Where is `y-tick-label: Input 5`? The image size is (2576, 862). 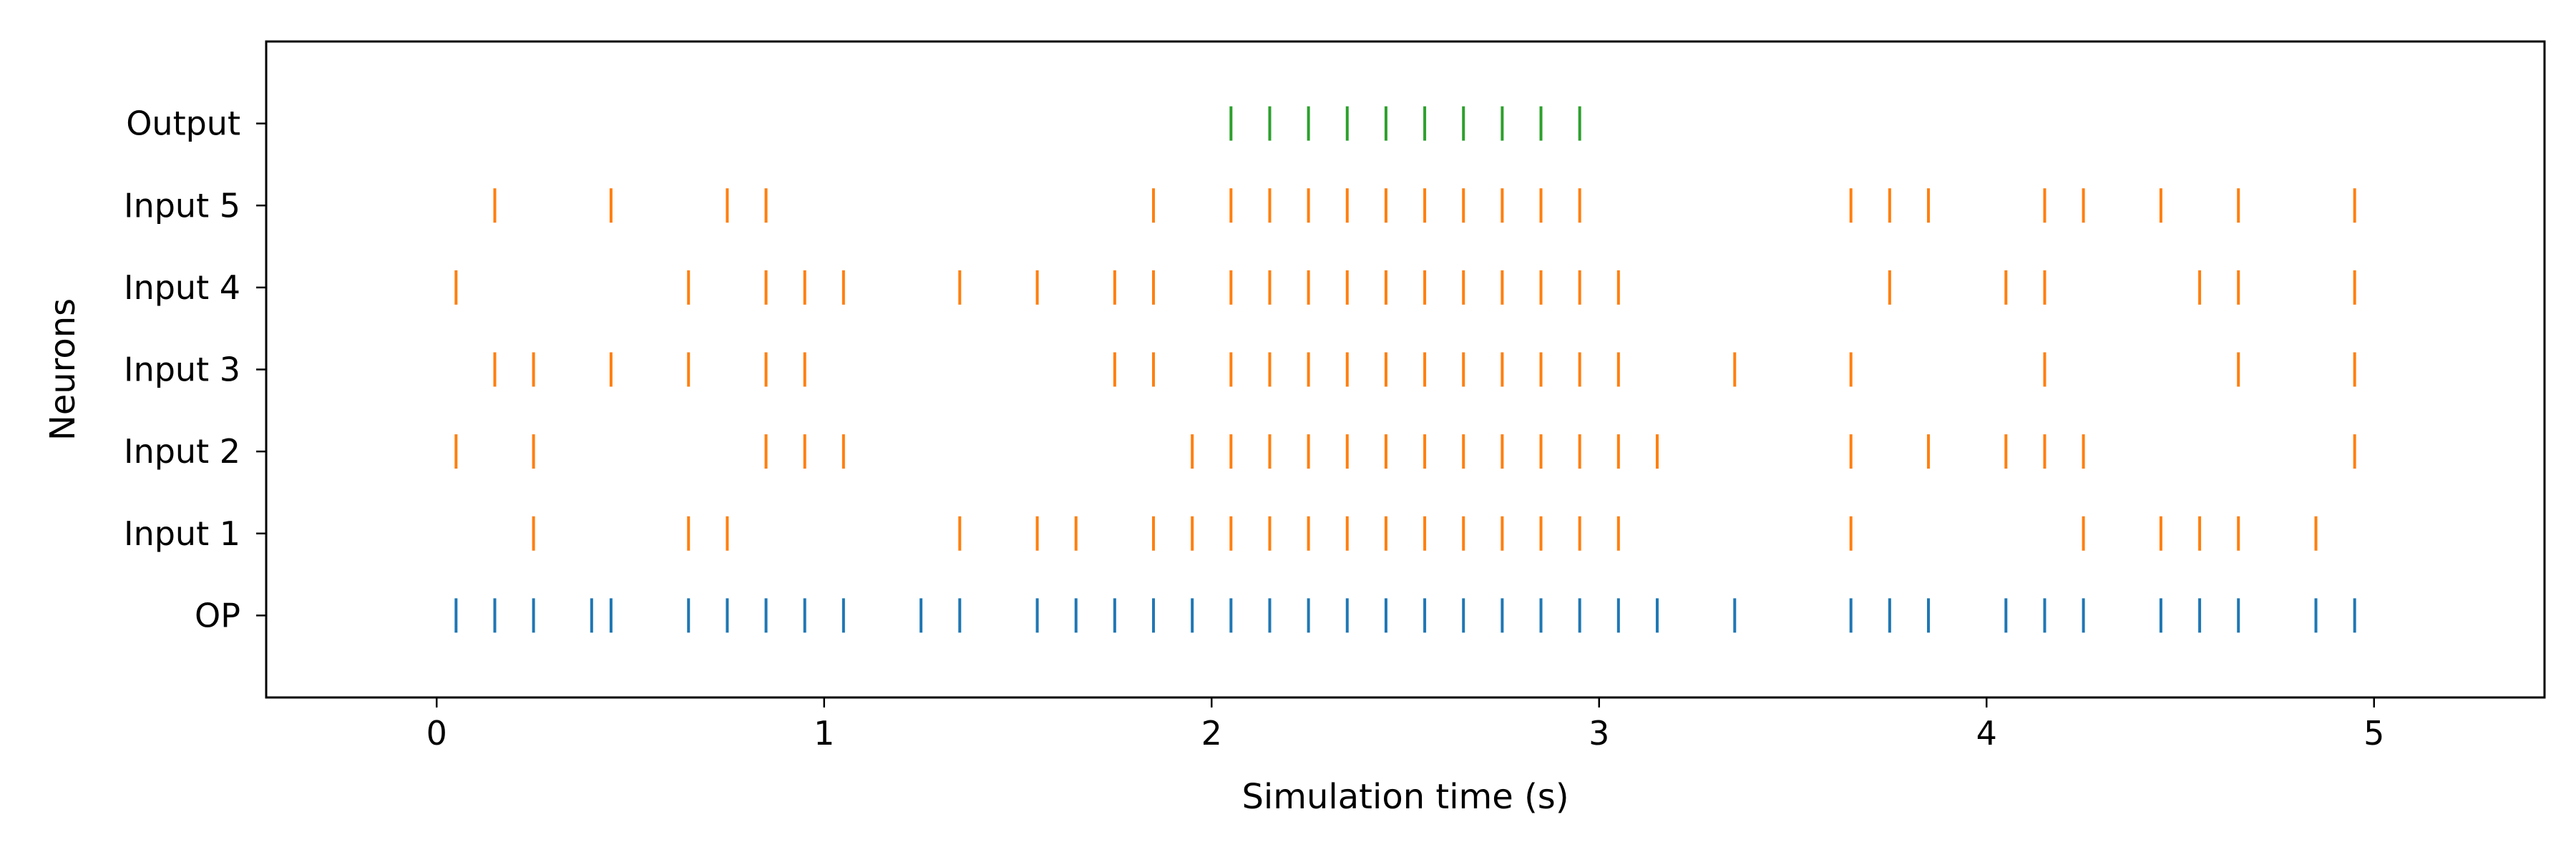 y-tick-label: Input 5 is located at coordinates (182, 205).